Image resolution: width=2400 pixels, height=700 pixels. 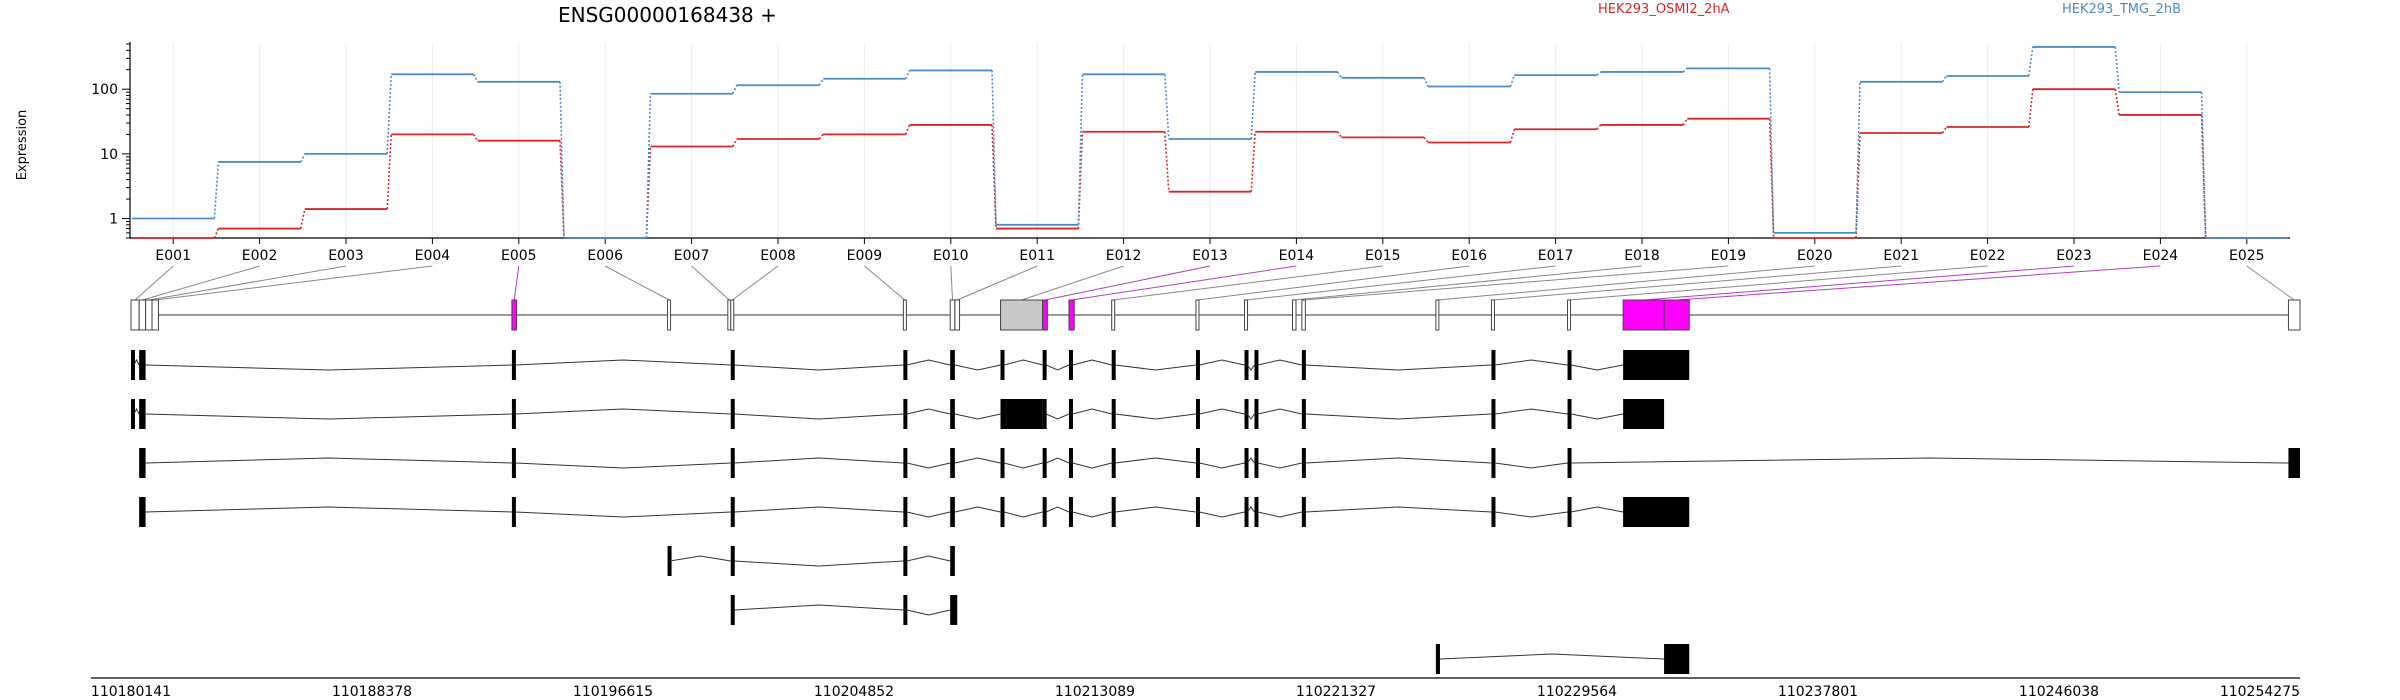 I want to click on coord-tick-label: 110204852, so click(x=854, y=692).